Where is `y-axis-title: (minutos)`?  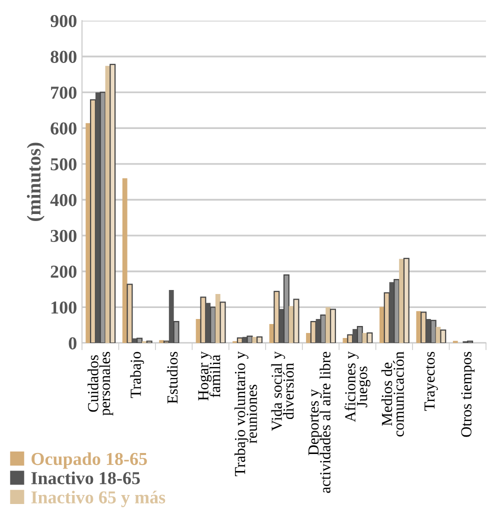
y-axis-title: (minutos) is located at coordinates (35, 181).